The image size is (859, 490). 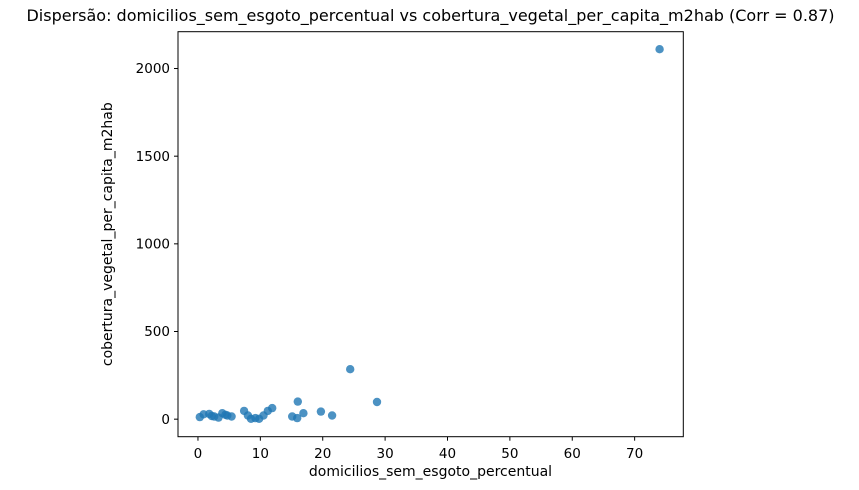 I want to click on y-tick-label: 0, so click(x=165, y=420).